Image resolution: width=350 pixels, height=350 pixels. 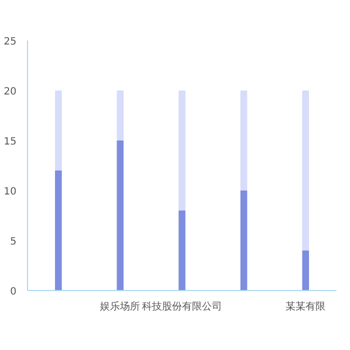 I want to click on y-tick-label: 0, so click(x=13, y=292).